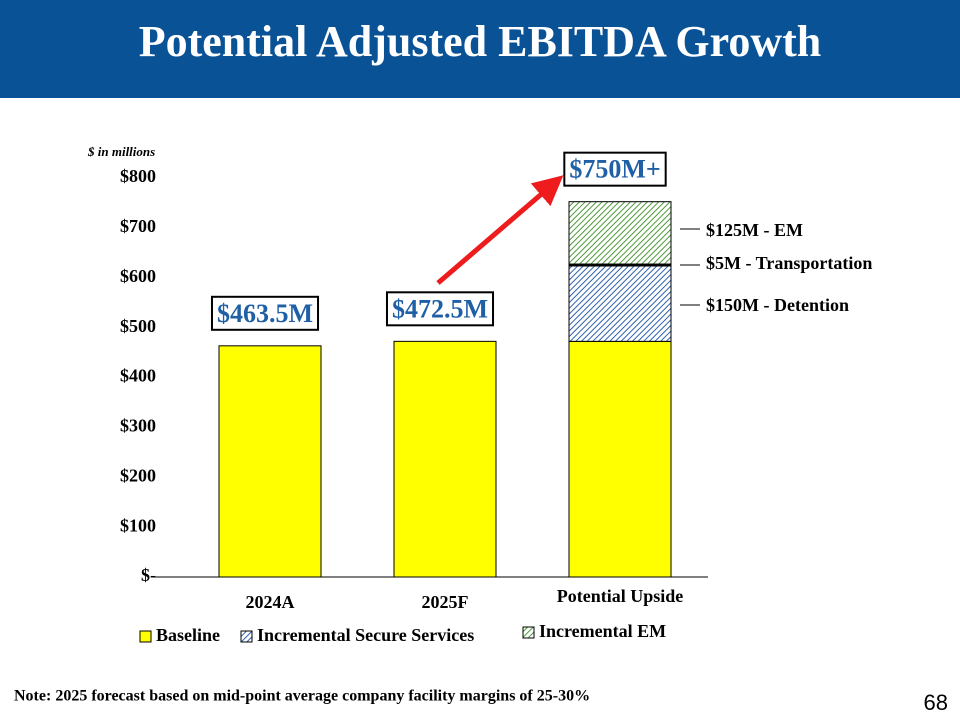 Image resolution: width=960 pixels, height=720 pixels. What do you see at coordinates (138, 226) in the screenshot?
I see `y-tick-label: $700` at bounding box center [138, 226].